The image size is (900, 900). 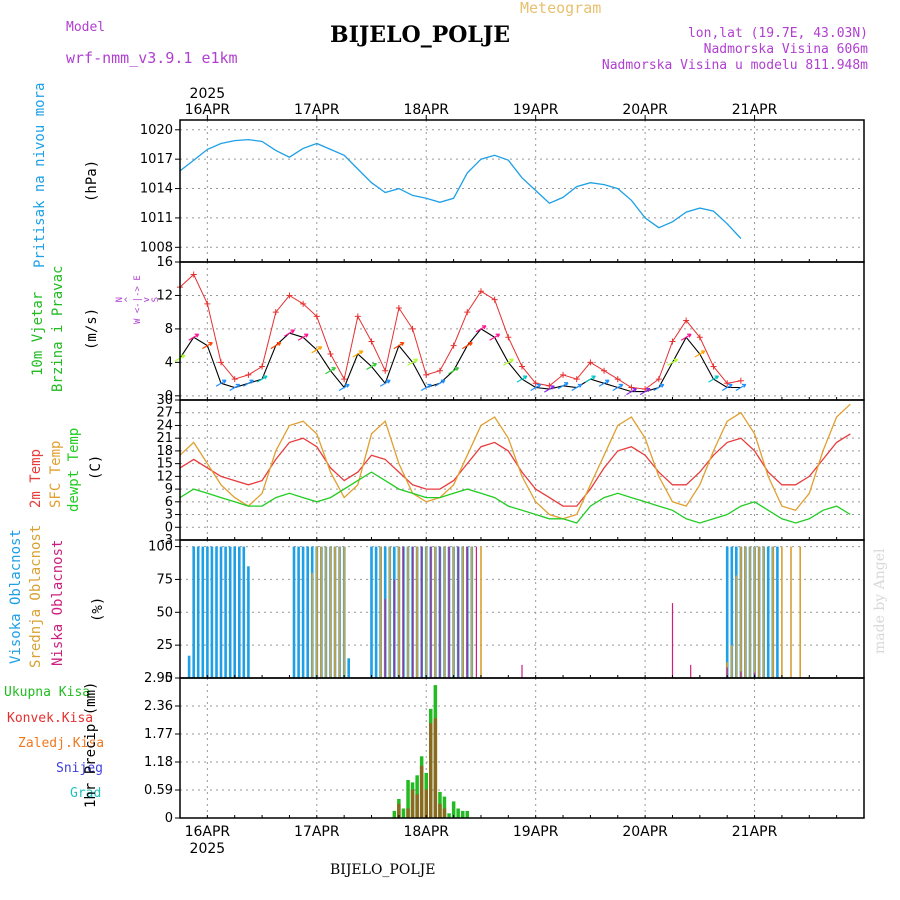 What do you see at coordinates (156, 159) in the screenshot?
I see `ytick-label-pressure: 1017` at bounding box center [156, 159].